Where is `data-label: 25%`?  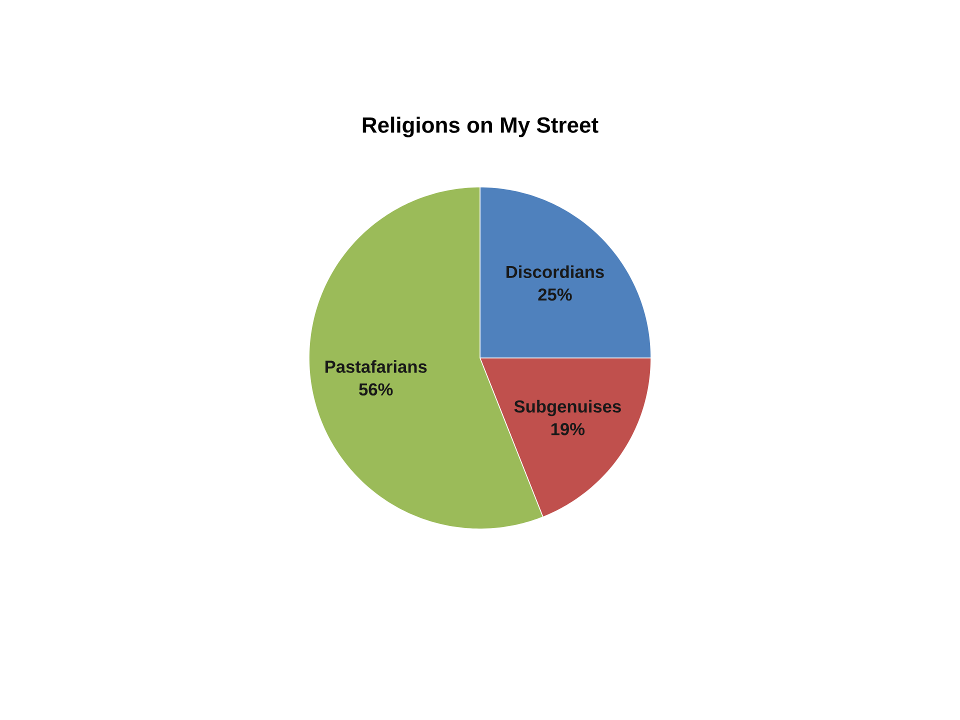 data-label: 25% is located at coordinates (555, 294).